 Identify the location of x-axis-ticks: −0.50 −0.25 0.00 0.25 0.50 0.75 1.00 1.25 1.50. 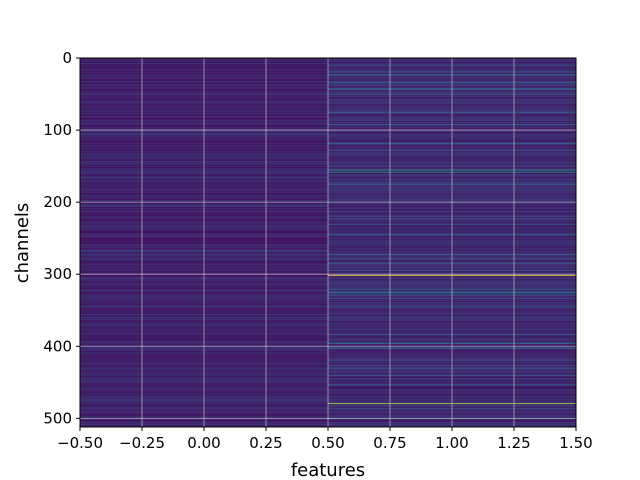
(325, 439).